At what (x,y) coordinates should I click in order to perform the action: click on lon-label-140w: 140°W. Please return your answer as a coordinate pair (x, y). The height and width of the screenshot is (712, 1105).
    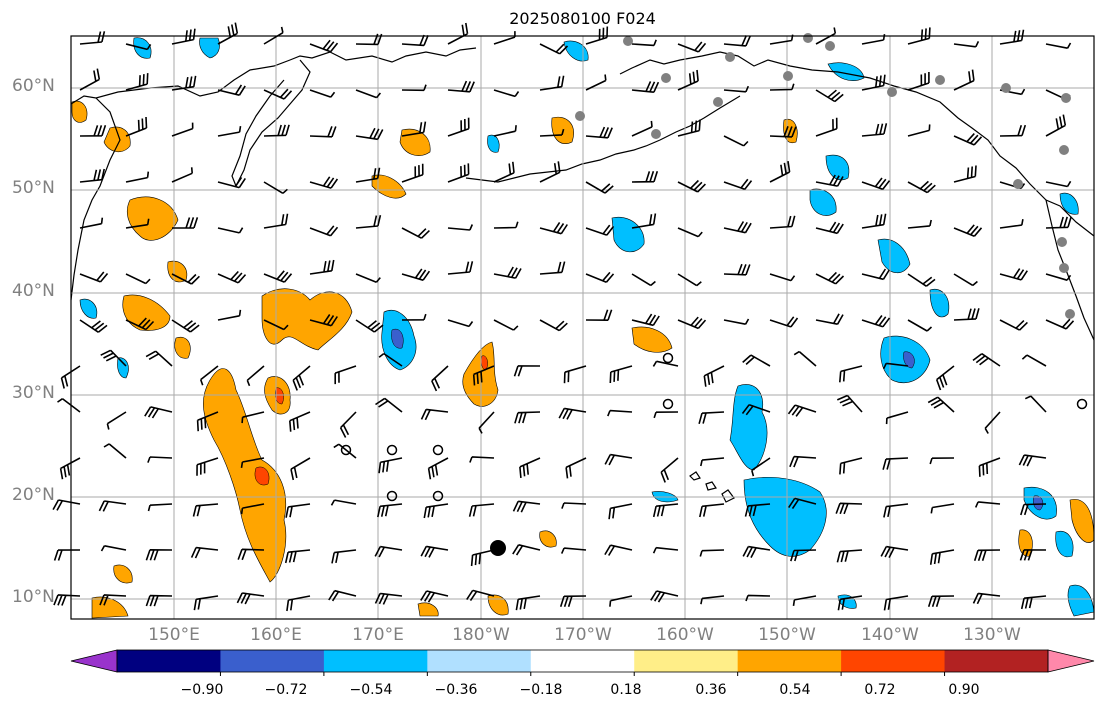
    Looking at the image, I should click on (890, 635).